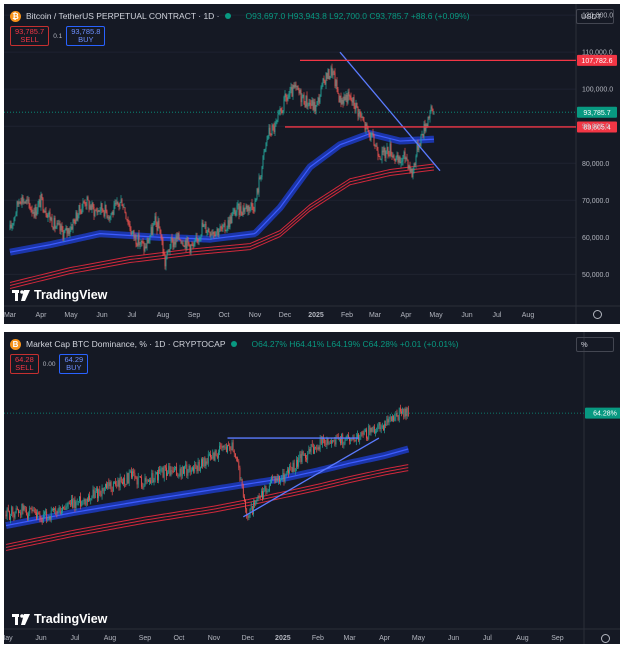 The width and height of the screenshot is (624, 648). What do you see at coordinates (419, 638) in the screenshot?
I see `x-tick-label: May` at bounding box center [419, 638].